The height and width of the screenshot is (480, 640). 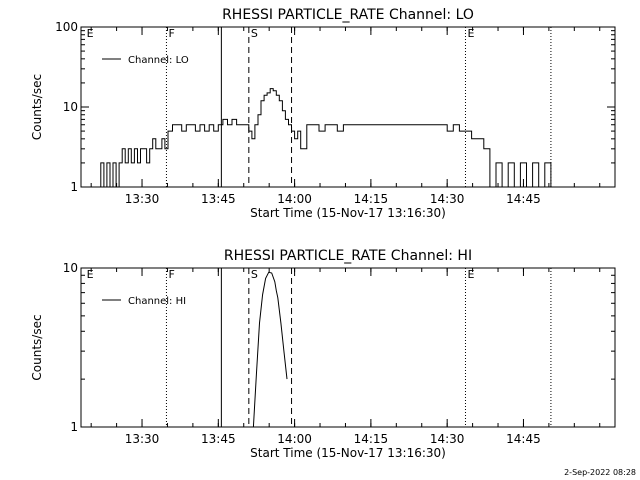 I want to click on chart-title: RHESSI PARTICLE_RATE Channel: LO, so click(x=348, y=15).